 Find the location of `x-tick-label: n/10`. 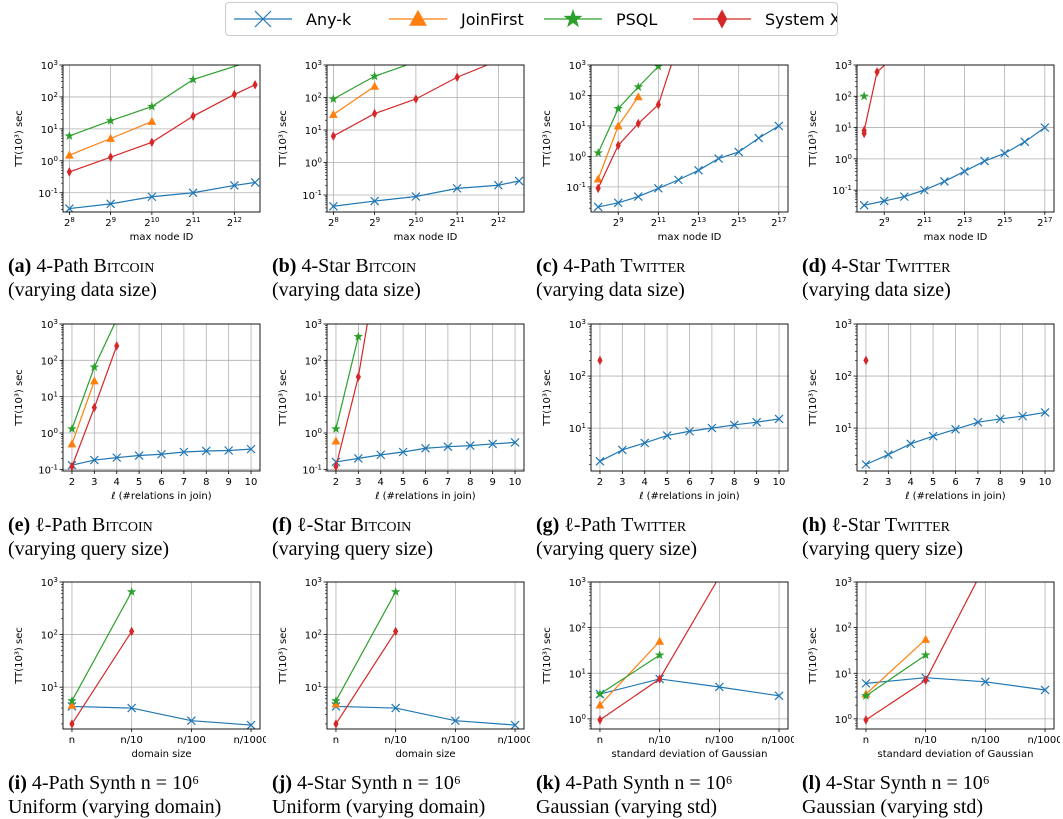

x-tick-label: n/10 is located at coordinates (659, 740).